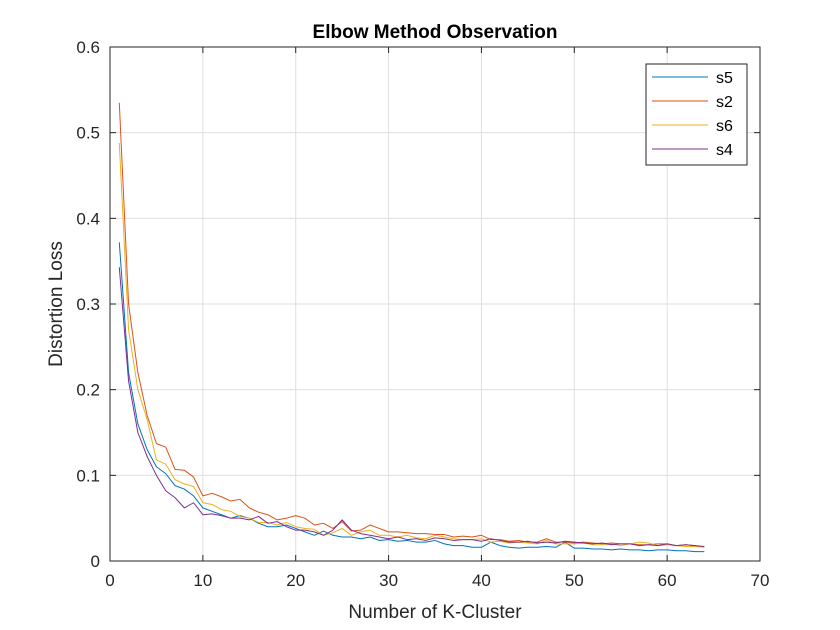  What do you see at coordinates (295, 580) in the screenshot?
I see `x-tick-label: 20` at bounding box center [295, 580].